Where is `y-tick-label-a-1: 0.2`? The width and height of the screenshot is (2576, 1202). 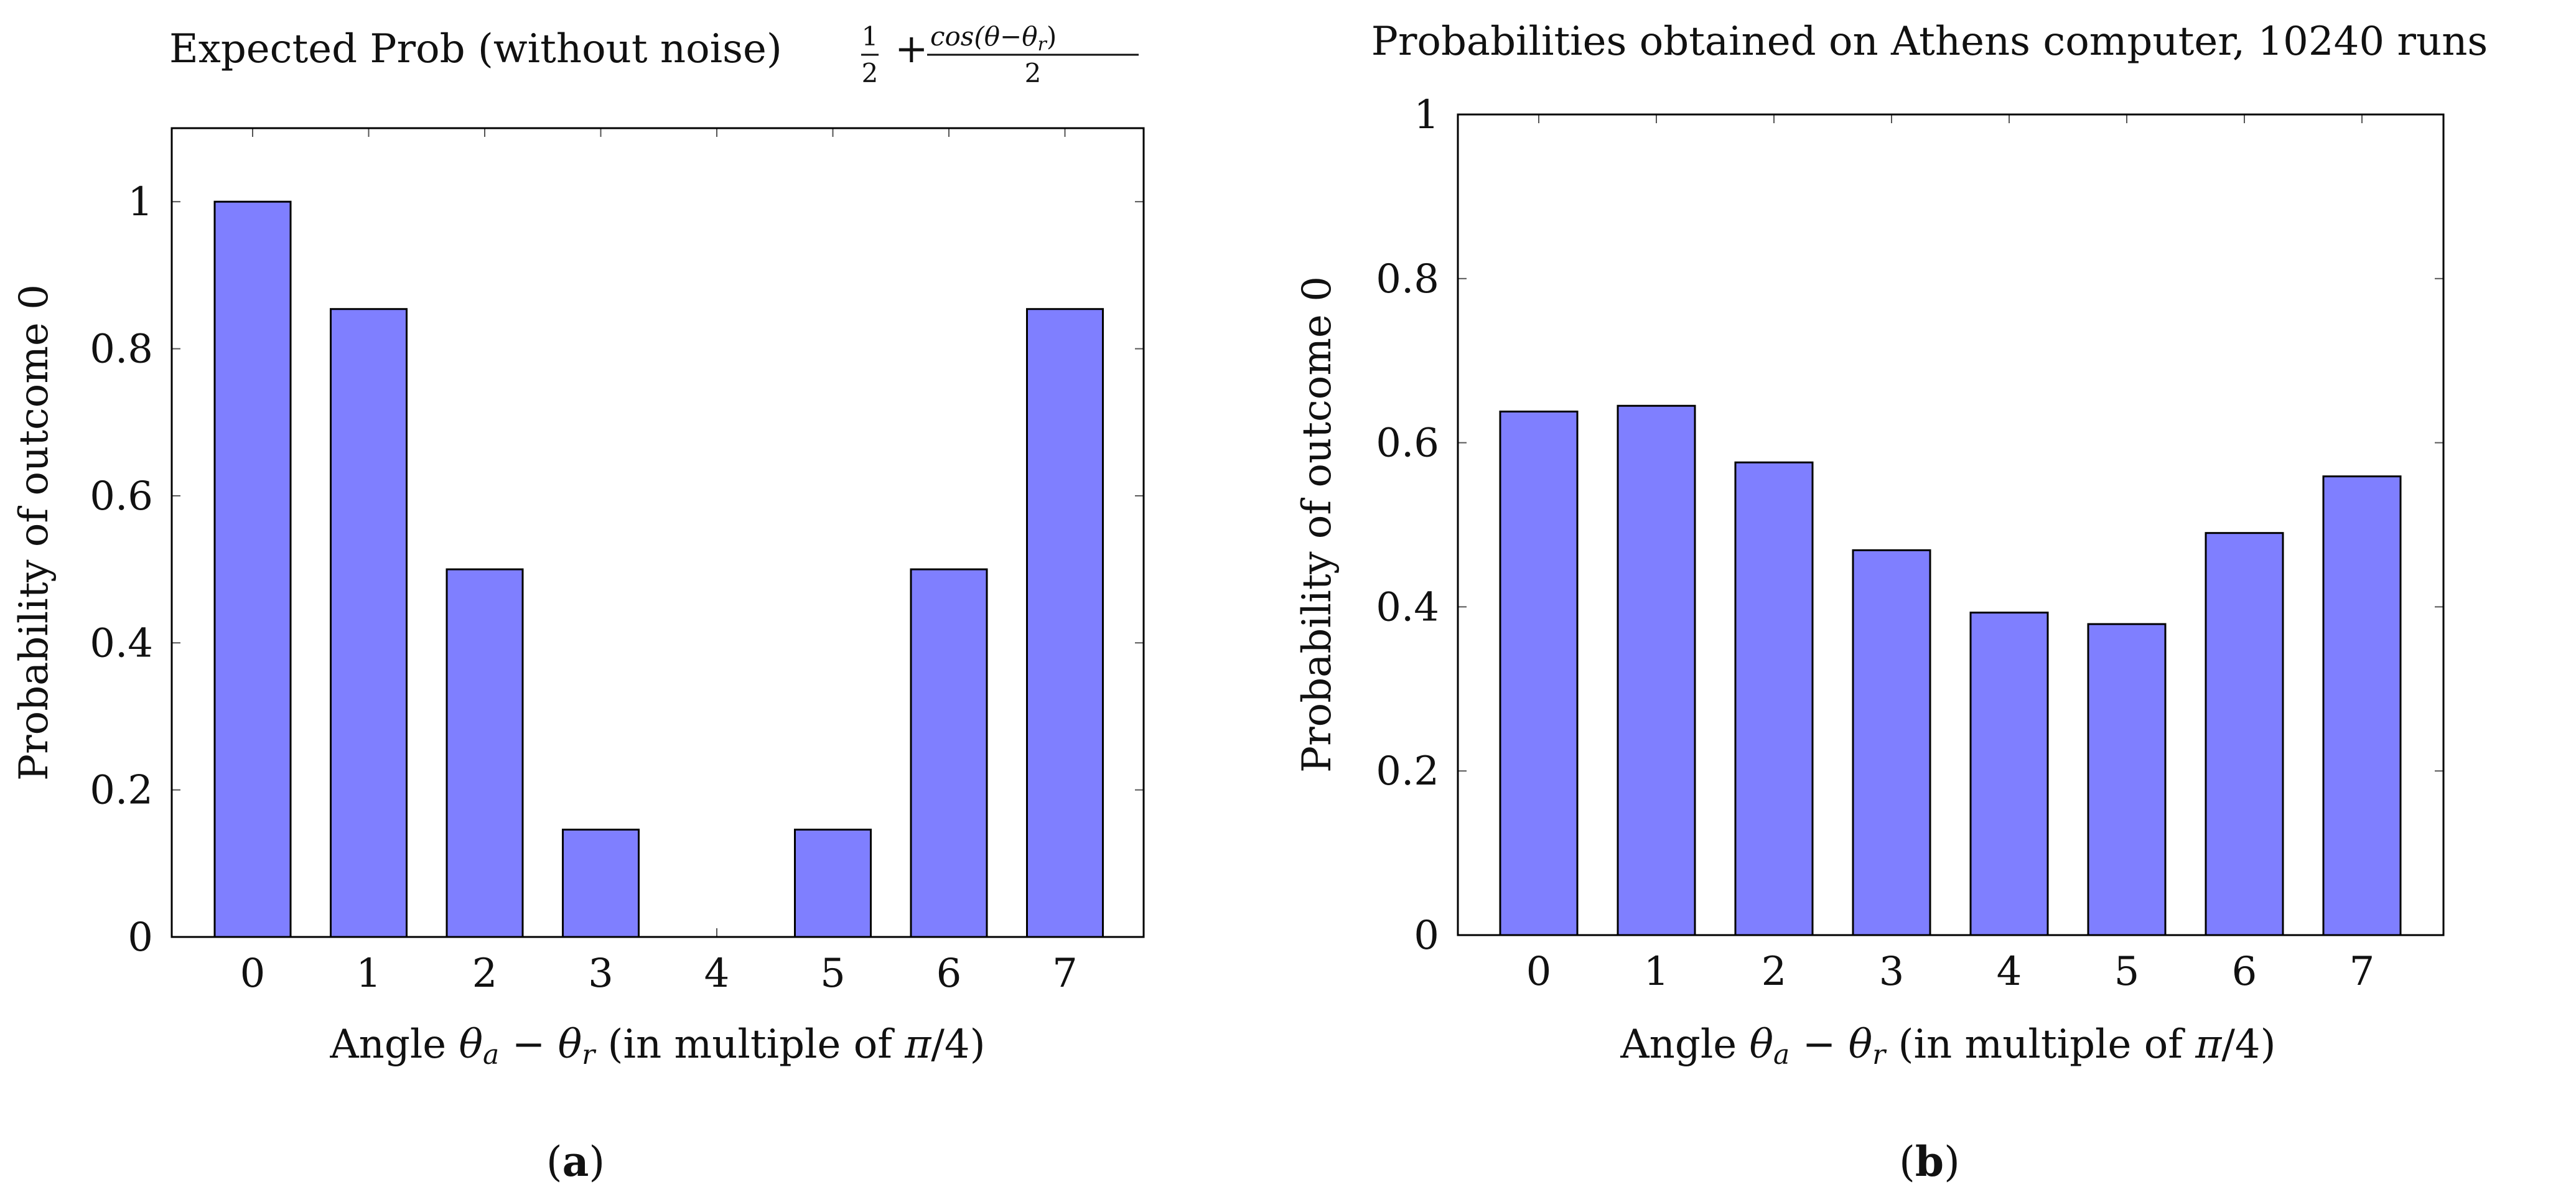
y-tick-label-a-1: 0.2 is located at coordinates (121, 791).